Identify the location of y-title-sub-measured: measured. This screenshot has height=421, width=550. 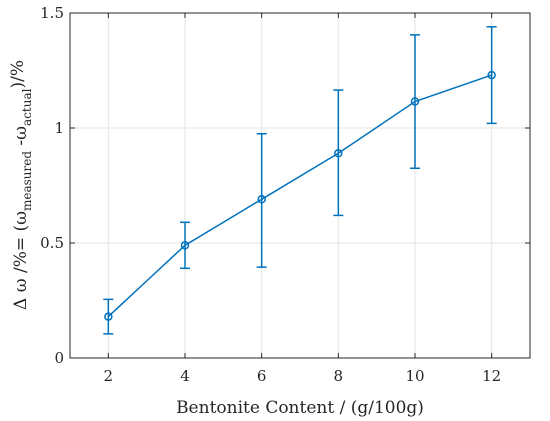
(27, 181).